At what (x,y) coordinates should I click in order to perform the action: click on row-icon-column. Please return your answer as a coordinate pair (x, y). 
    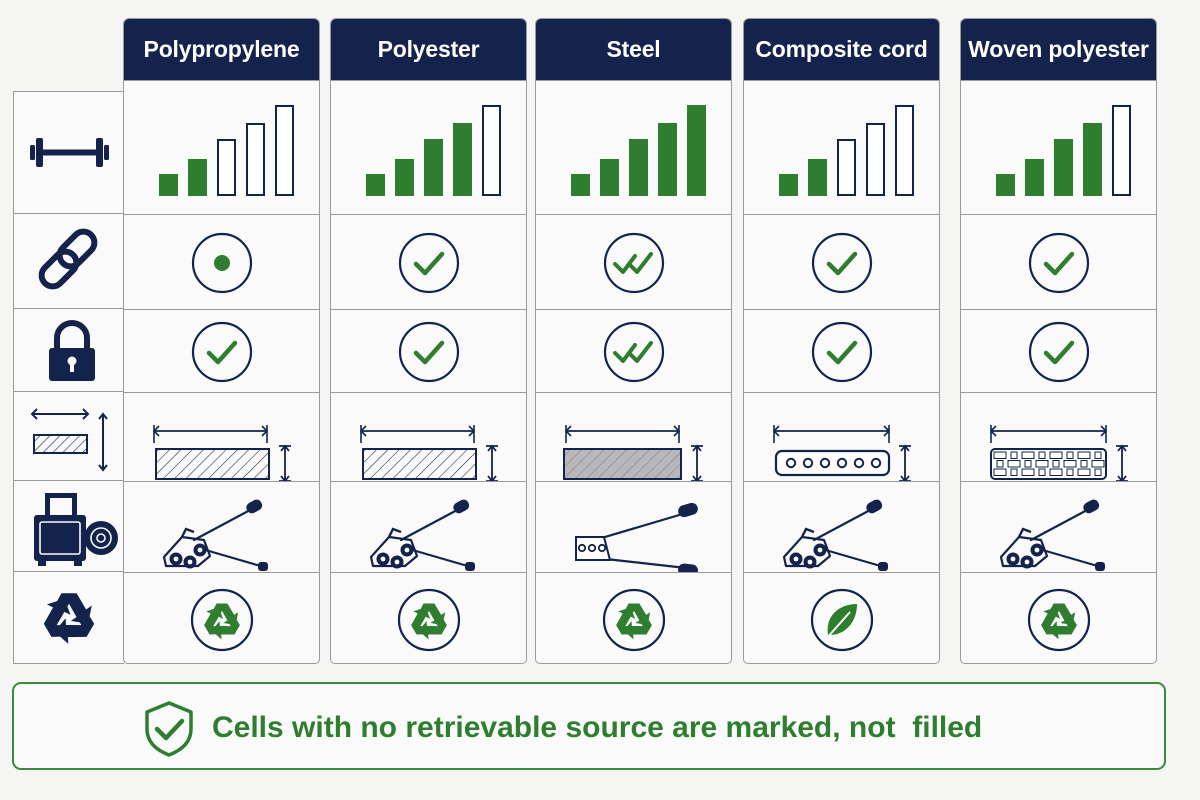
    Looking at the image, I should click on (68, 377).